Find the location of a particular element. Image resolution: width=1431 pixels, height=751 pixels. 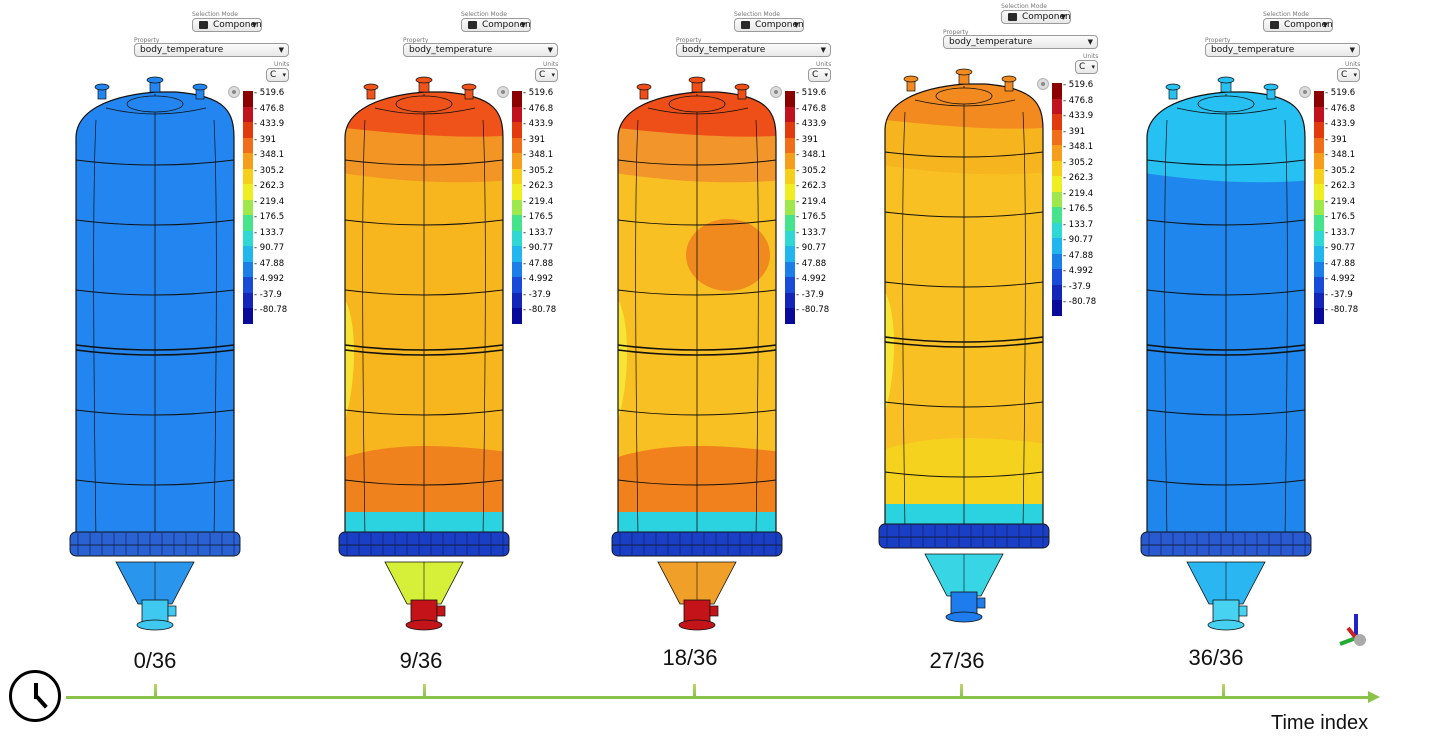

pressure-vessel-model is located at coordinates (155, 353).